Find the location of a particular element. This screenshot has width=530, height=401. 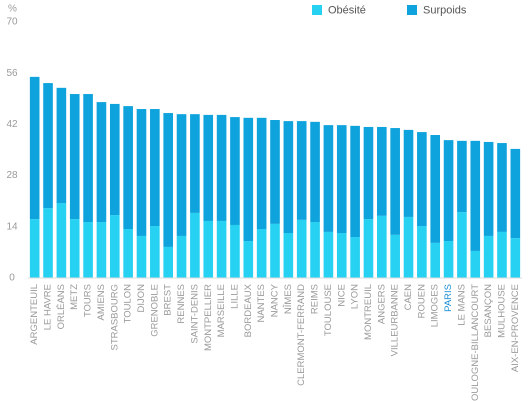

x-tick-label: MONTPELLIER is located at coordinates (208, 317).